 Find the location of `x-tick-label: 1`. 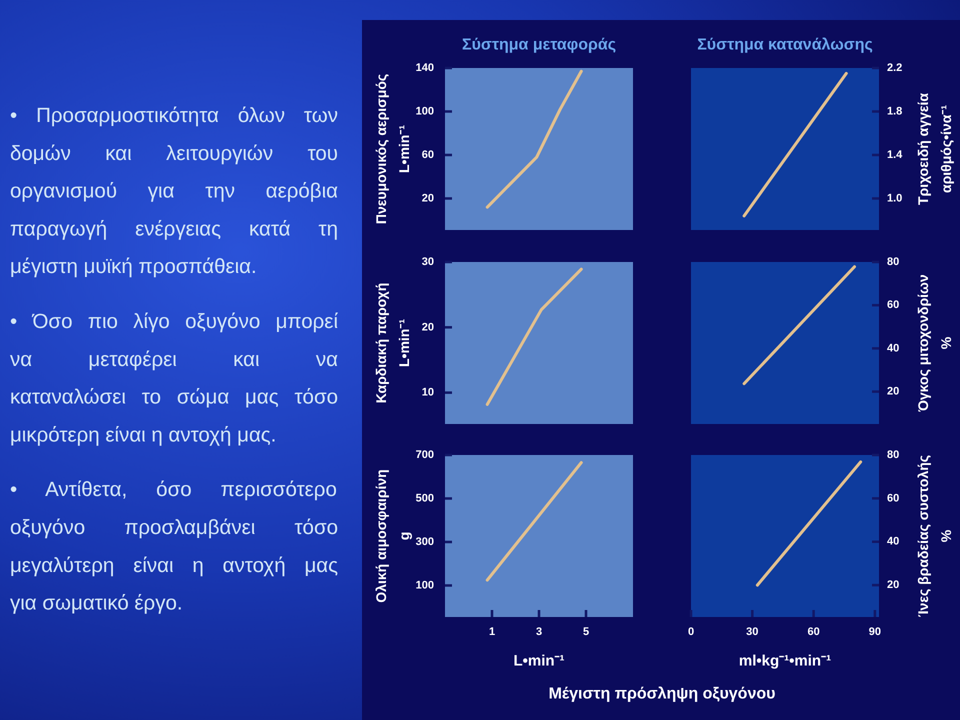

x-tick-label: 1 is located at coordinates (492, 632).